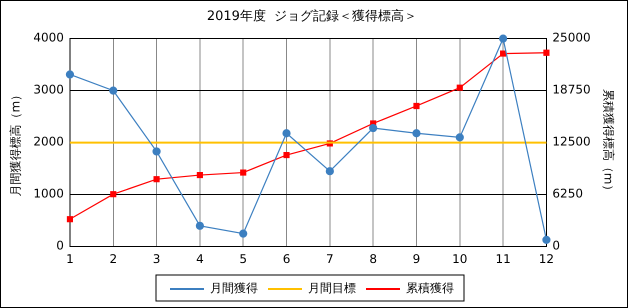 The width and height of the screenshot is (628, 308). What do you see at coordinates (286, 259) in the screenshot?
I see `x-tick-label: 6` at bounding box center [286, 259].